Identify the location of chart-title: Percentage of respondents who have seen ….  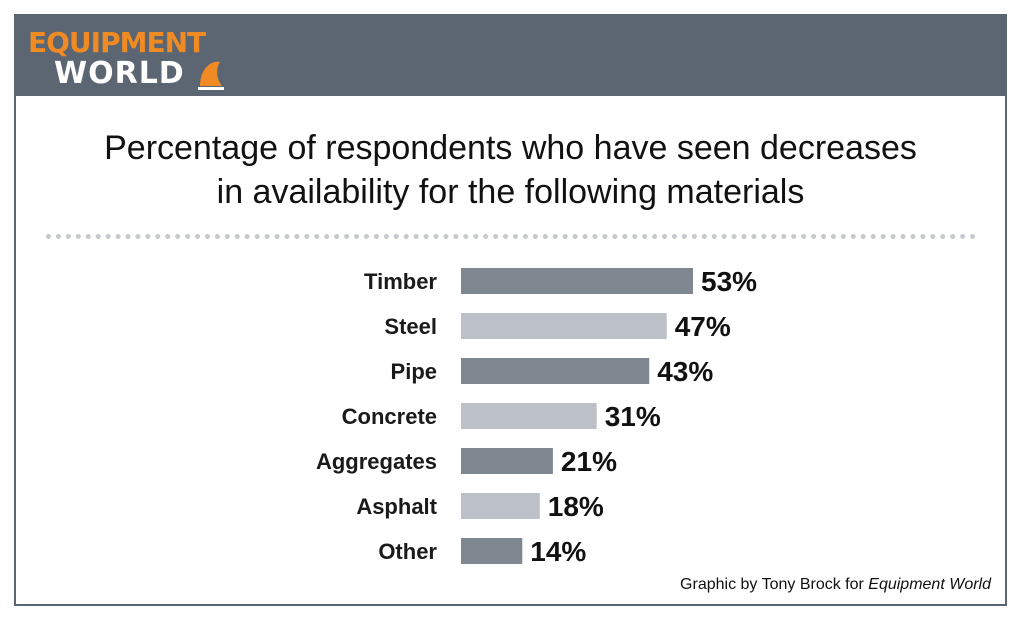
(510, 170).